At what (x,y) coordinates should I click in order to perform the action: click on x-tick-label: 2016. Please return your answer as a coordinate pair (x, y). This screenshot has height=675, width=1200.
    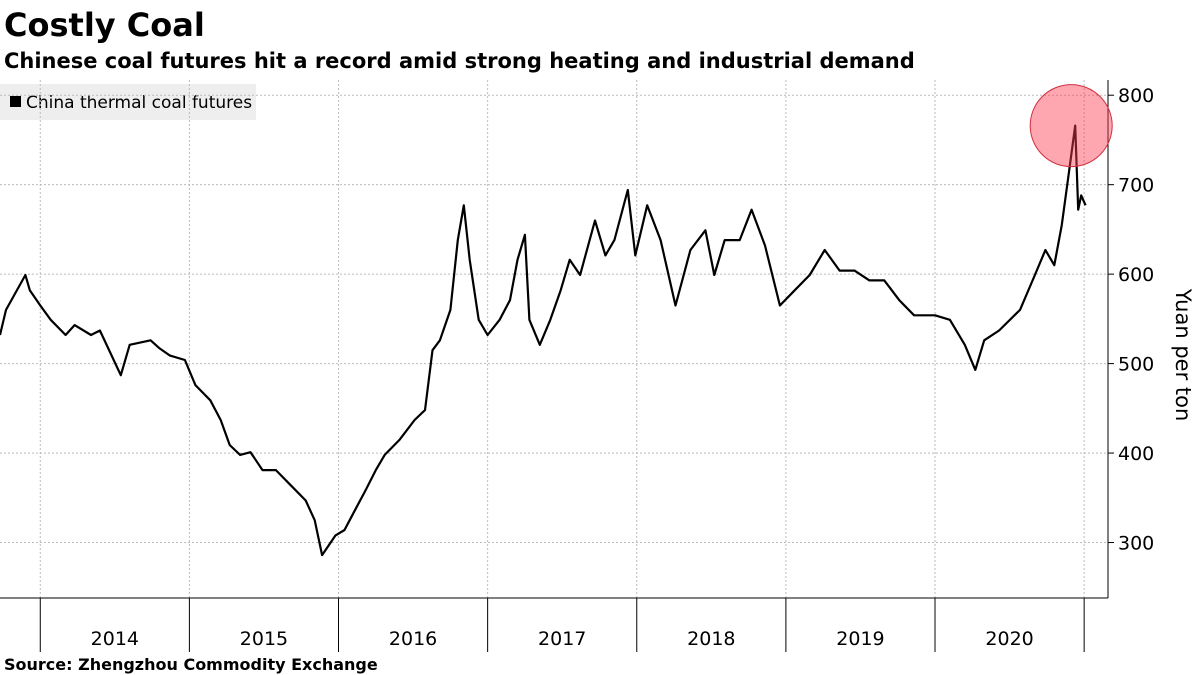
    Looking at the image, I should click on (413, 639).